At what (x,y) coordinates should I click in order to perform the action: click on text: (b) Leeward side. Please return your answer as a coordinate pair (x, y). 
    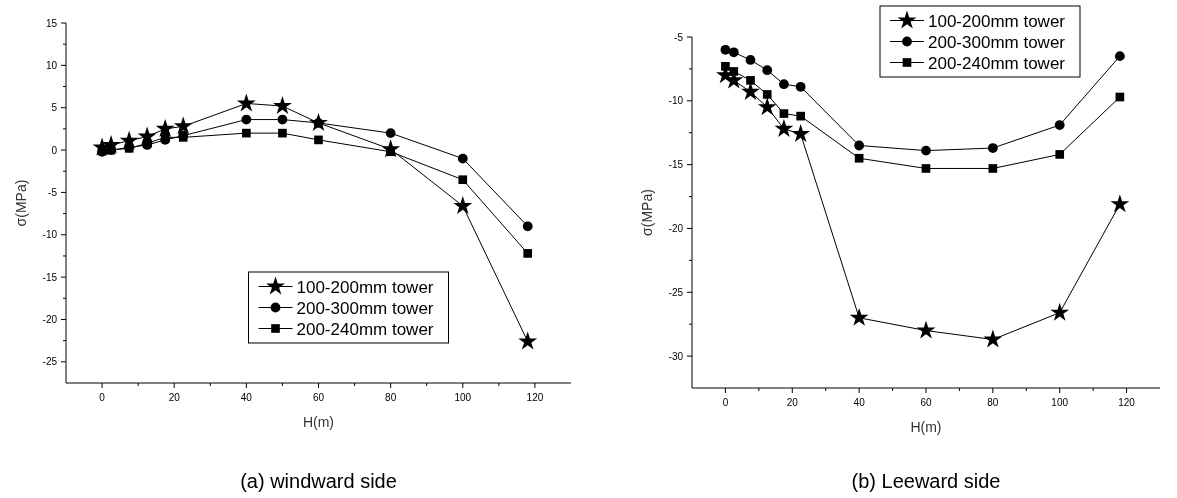
    Looking at the image, I should click on (926, 481).